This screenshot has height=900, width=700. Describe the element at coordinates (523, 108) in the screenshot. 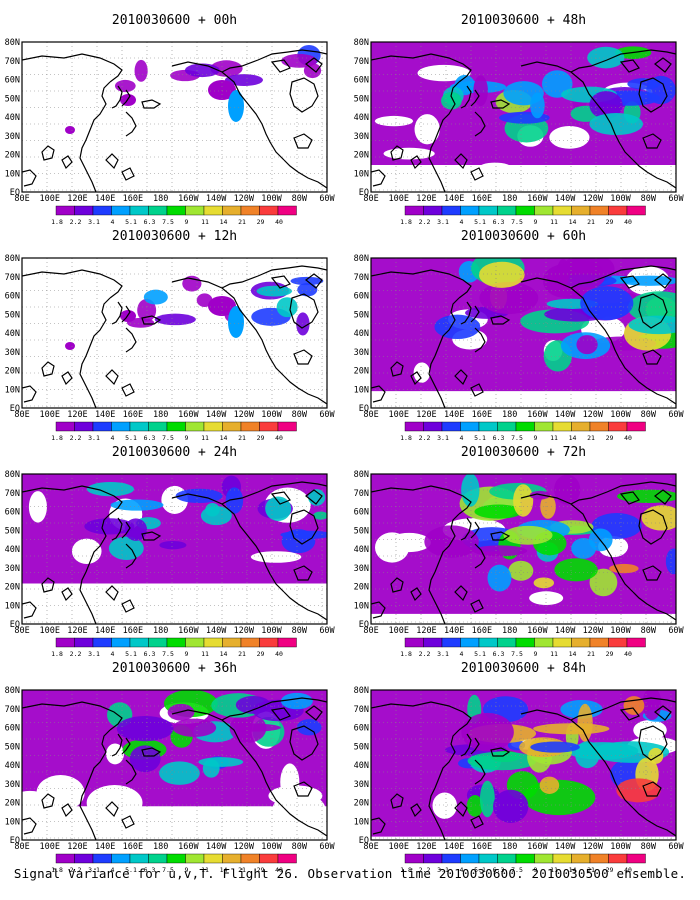

I see `variance-field` at that location.